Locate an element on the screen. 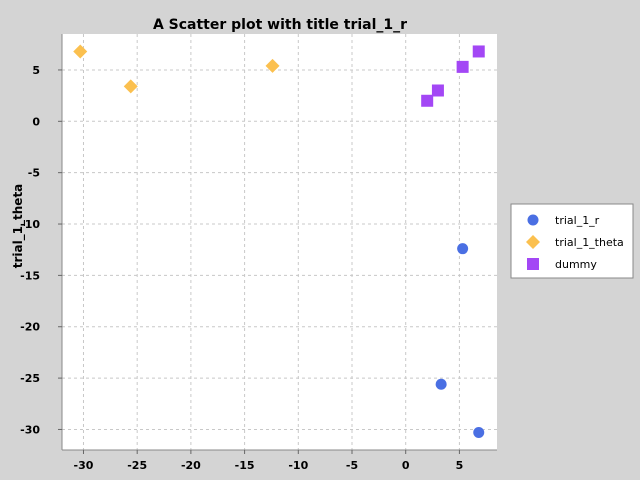  x-tick-label: 0 is located at coordinates (406, 465).